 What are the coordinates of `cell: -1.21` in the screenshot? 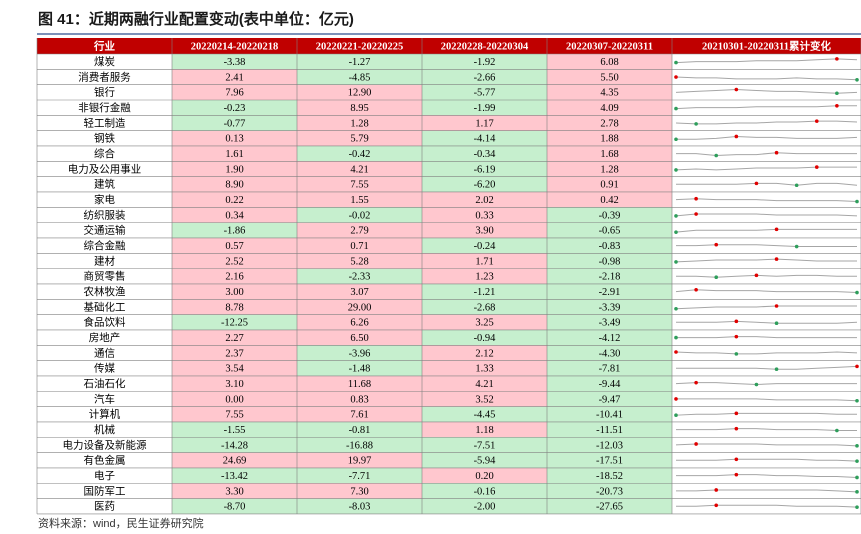 It's located at (485, 292).